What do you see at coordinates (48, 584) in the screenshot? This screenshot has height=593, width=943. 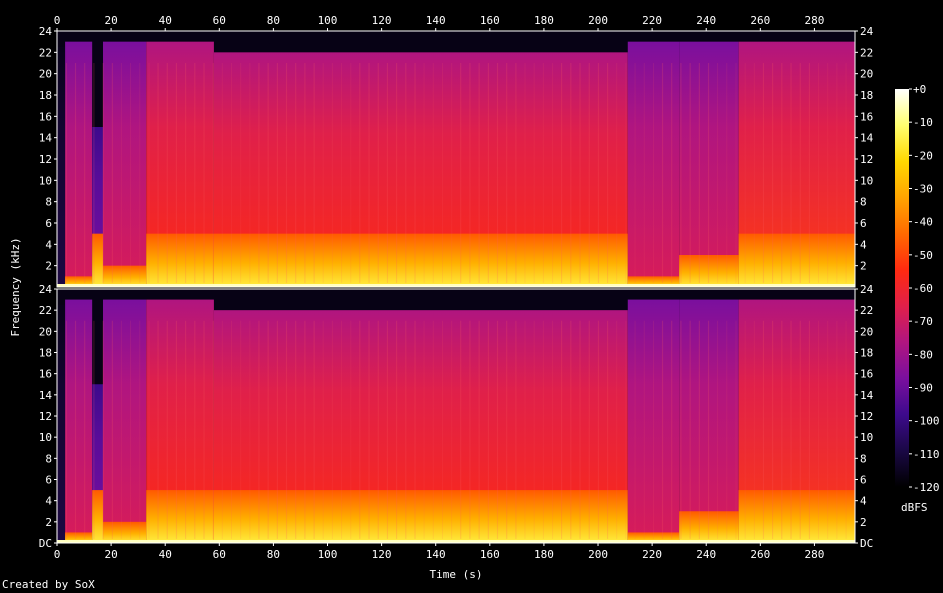 I see `credit-text: Created by SoX` at bounding box center [48, 584].